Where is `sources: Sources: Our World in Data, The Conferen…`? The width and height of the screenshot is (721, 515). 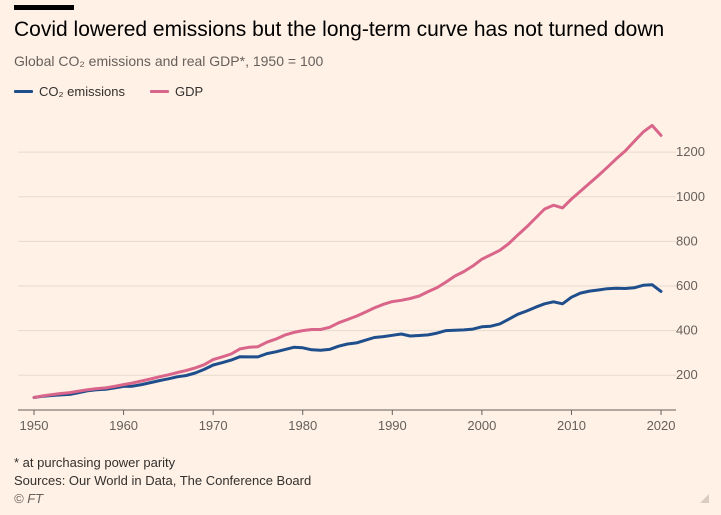 sources: Sources: Our World in Data, The Conferen… is located at coordinates (163, 480).